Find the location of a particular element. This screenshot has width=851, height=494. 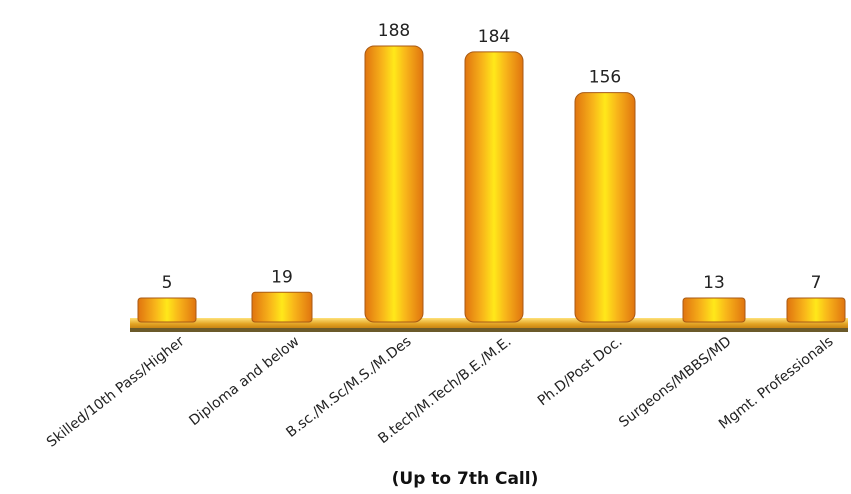

value-label-2: 188 is located at coordinates (394, 31).